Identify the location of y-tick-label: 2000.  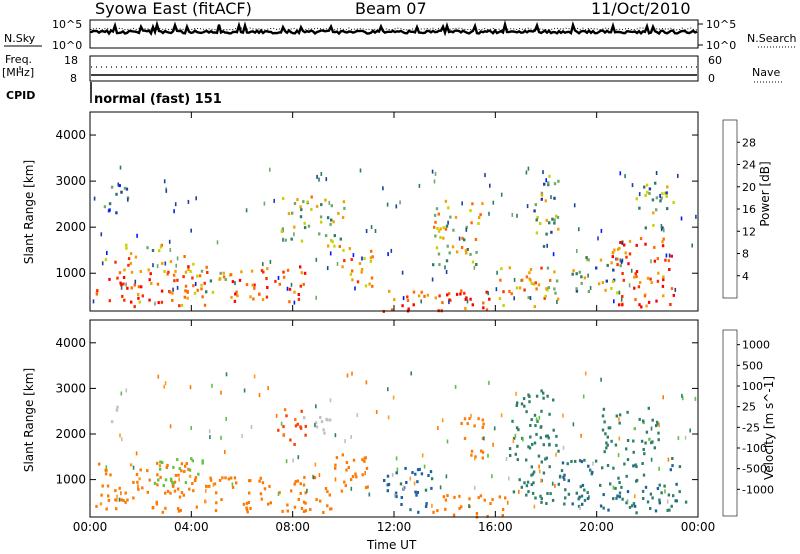
(70, 227).